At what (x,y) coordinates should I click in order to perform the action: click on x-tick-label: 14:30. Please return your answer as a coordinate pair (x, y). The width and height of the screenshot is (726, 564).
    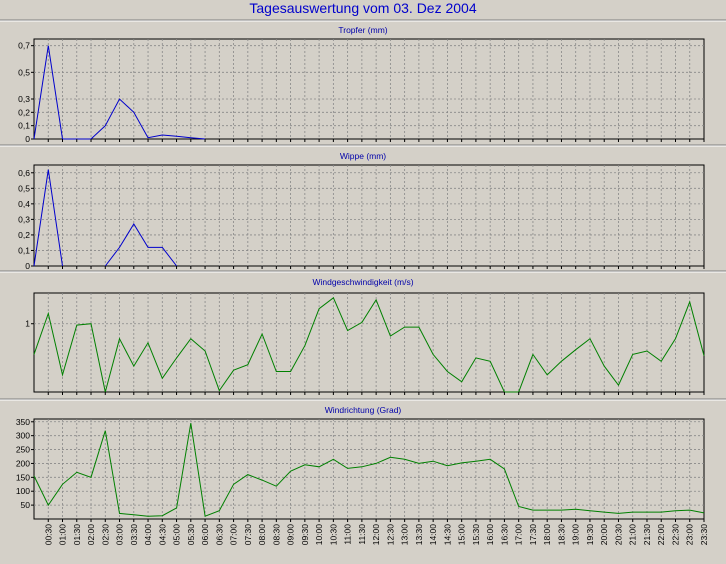
    Looking at the image, I should click on (447, 535).